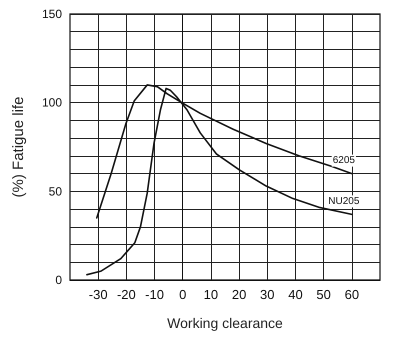 Image resolution: width=400 pixels, height=344 pixels. Describe the element at coordinates (55, 191) in the screenshot. I see `y-tick-label: 50` at that location.